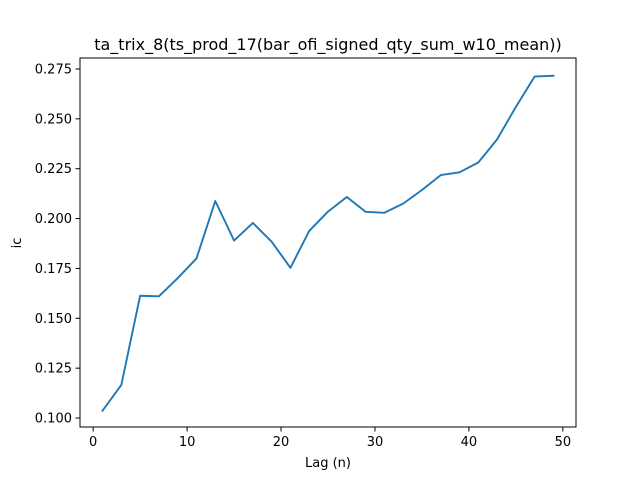  What do you see at coordinates (53, 119) in the screenshot?
I see `y-tick-label: 0.250` at bounding box center [53, 119].